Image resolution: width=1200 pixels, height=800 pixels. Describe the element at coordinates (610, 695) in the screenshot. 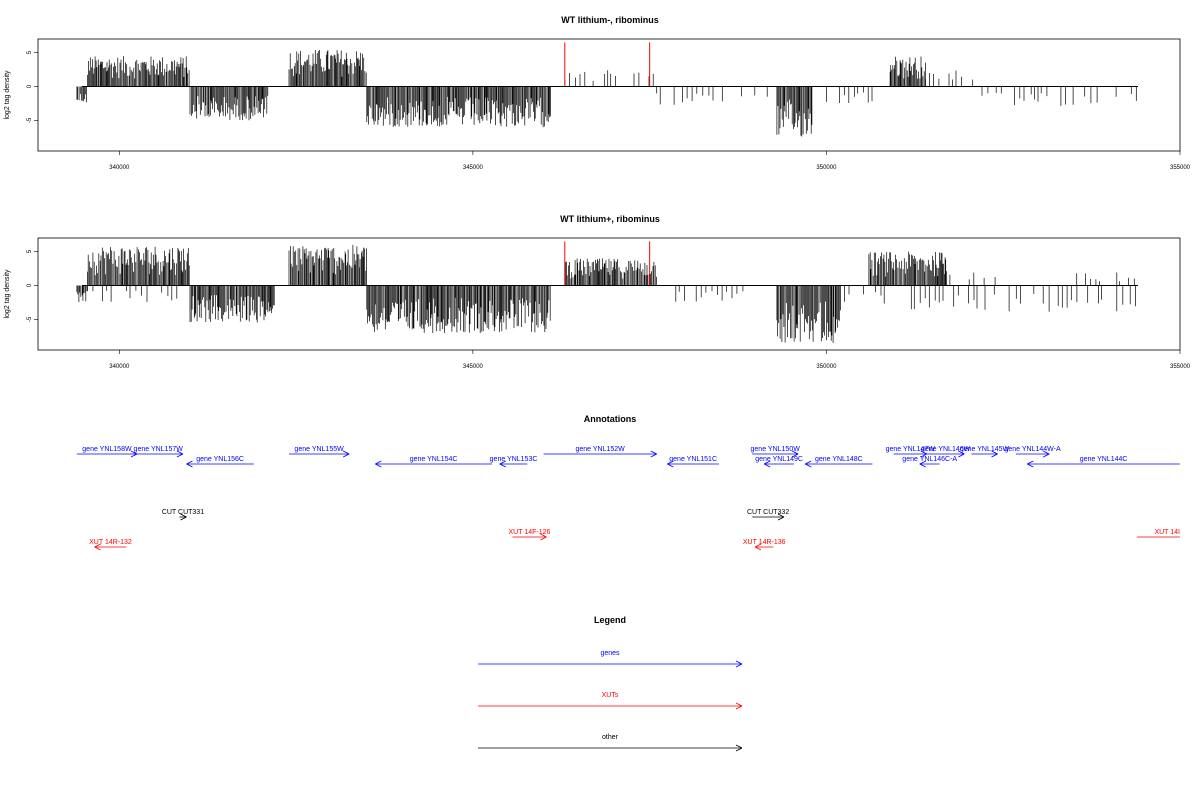

I see `legend-label: XUTs` at that location.